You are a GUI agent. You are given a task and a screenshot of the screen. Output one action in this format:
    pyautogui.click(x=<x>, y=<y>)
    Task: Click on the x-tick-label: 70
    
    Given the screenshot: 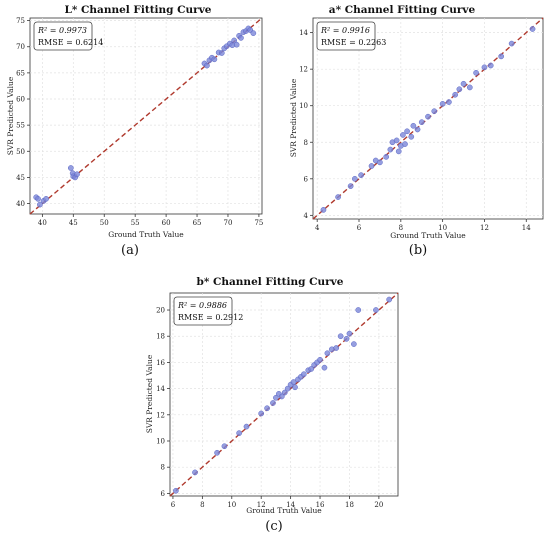 What is the action you would take?
    pyautogui.click(x=228, y=223)
    